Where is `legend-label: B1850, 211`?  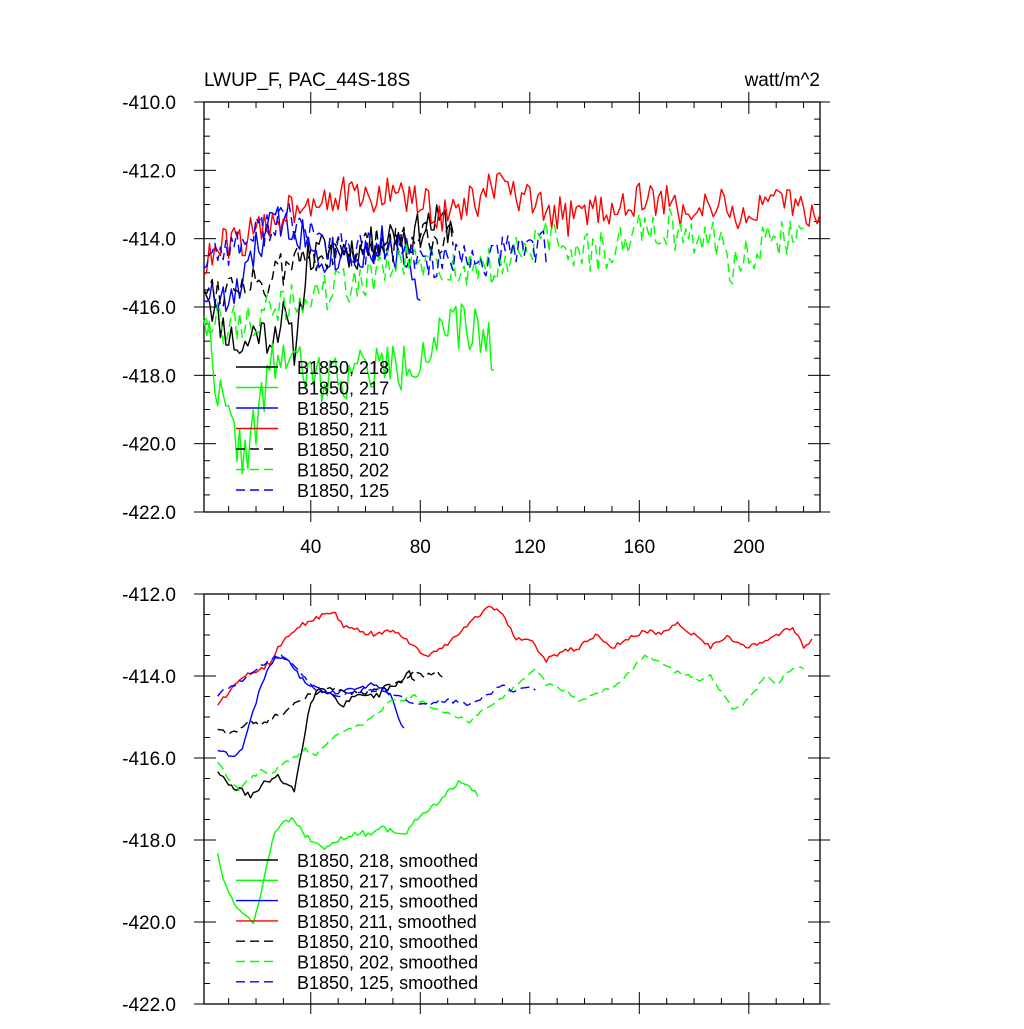 legend-label: B1850, 211 is located at coordinates (342, 430).